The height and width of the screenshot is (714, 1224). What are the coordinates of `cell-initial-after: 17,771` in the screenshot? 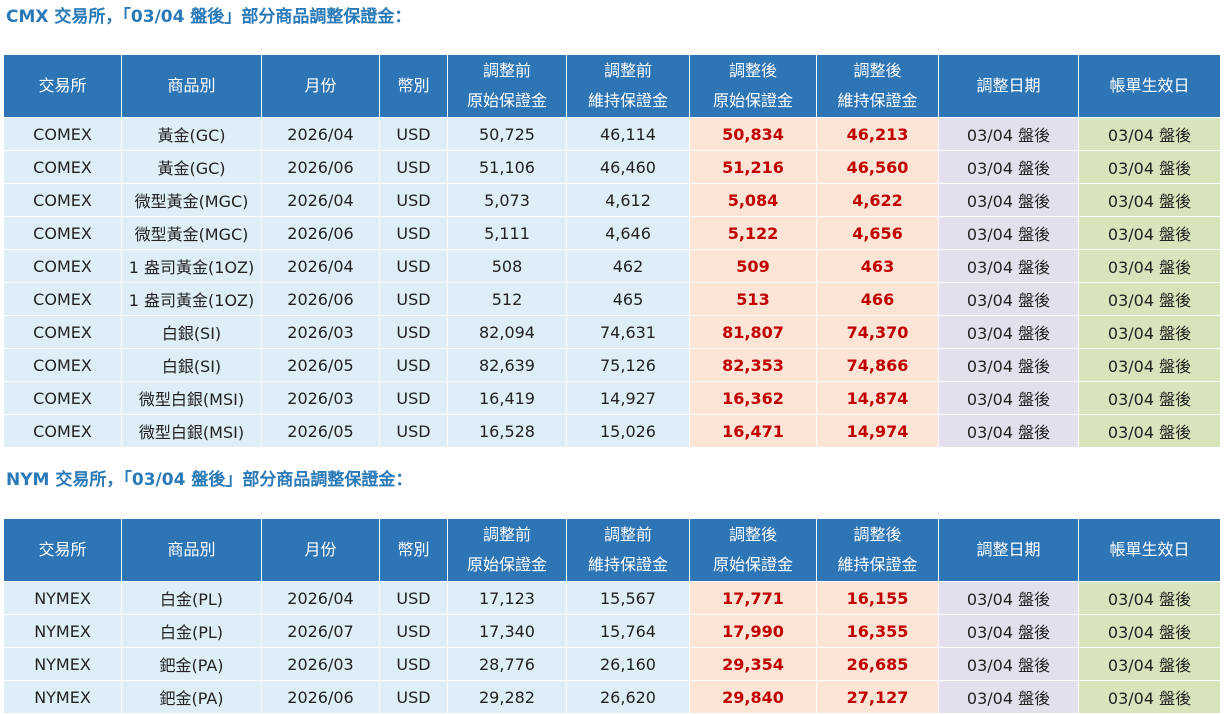 It's located at (753, 598).